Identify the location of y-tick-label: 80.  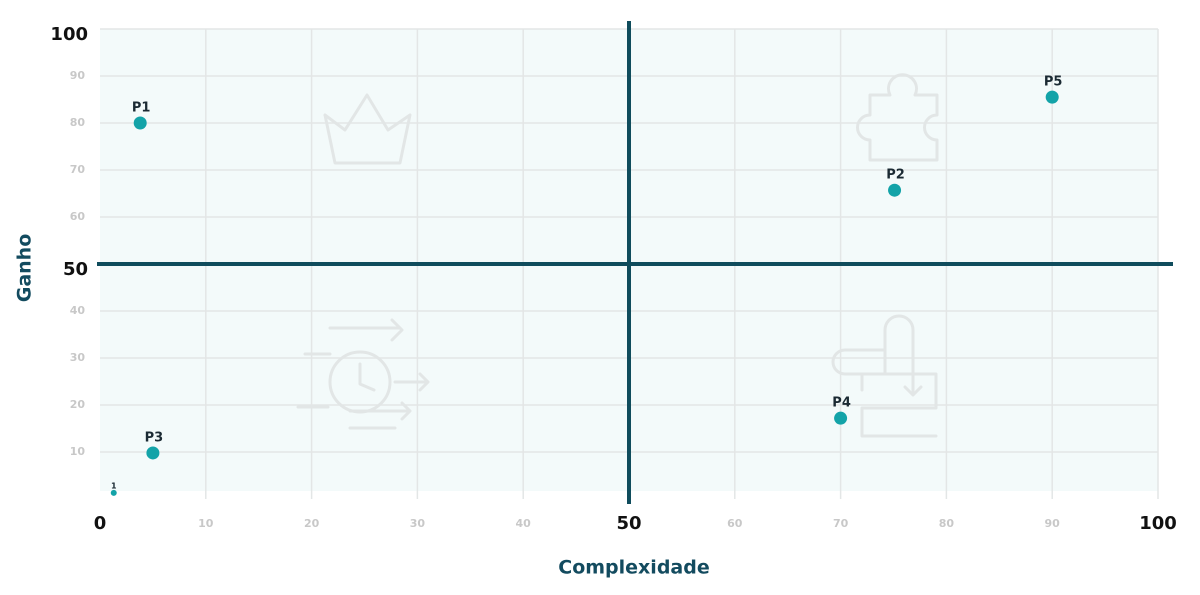
(78, 122).